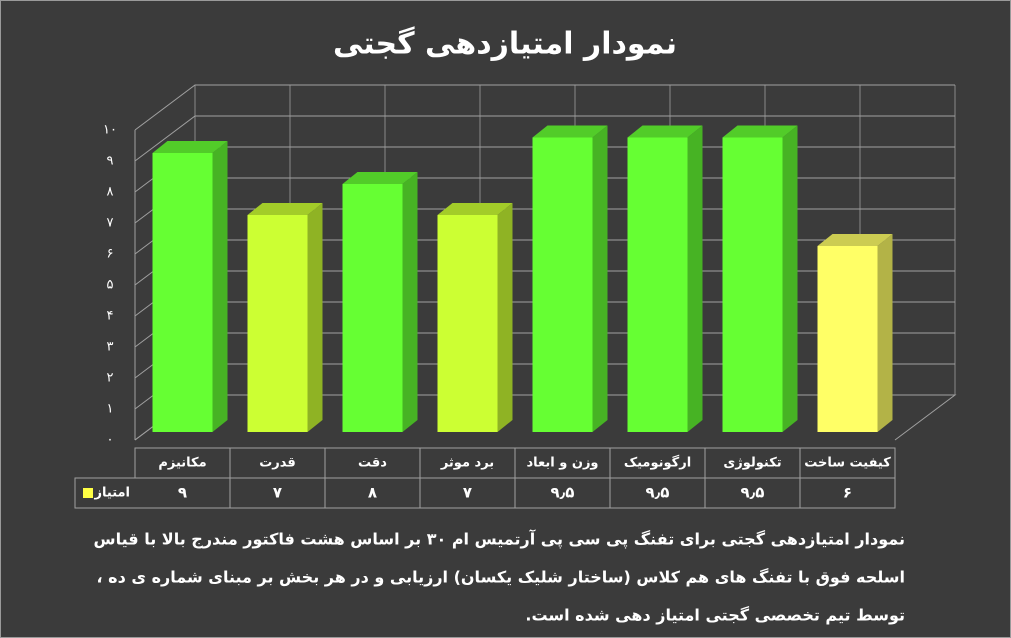 This screenshot has height=638, width=1011. What do you see at coordinates (372, 463) in the screenshot?
I see `category-label: دقت` at bounding box center [372, 463].